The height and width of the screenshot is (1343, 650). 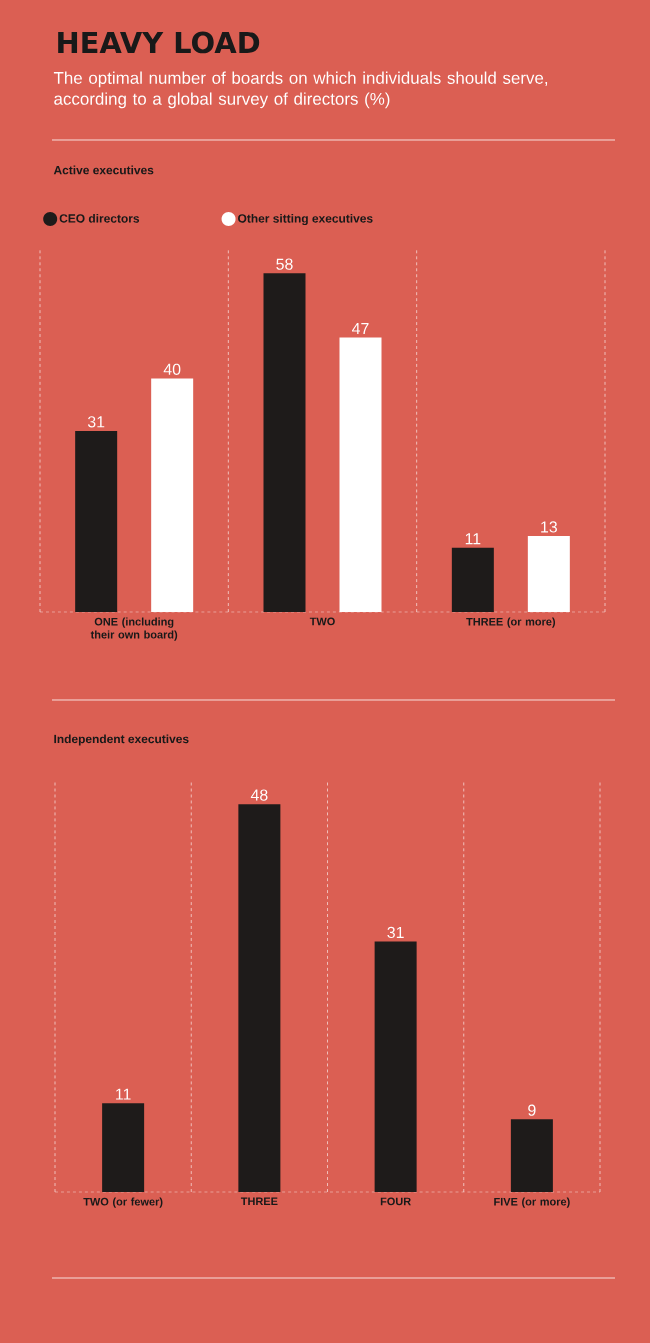 What do you see at coordinates (532, 1202) in the screenshot?
I see `x-tick-label: FIVE (or more)` at bounding box center [532, 1202].